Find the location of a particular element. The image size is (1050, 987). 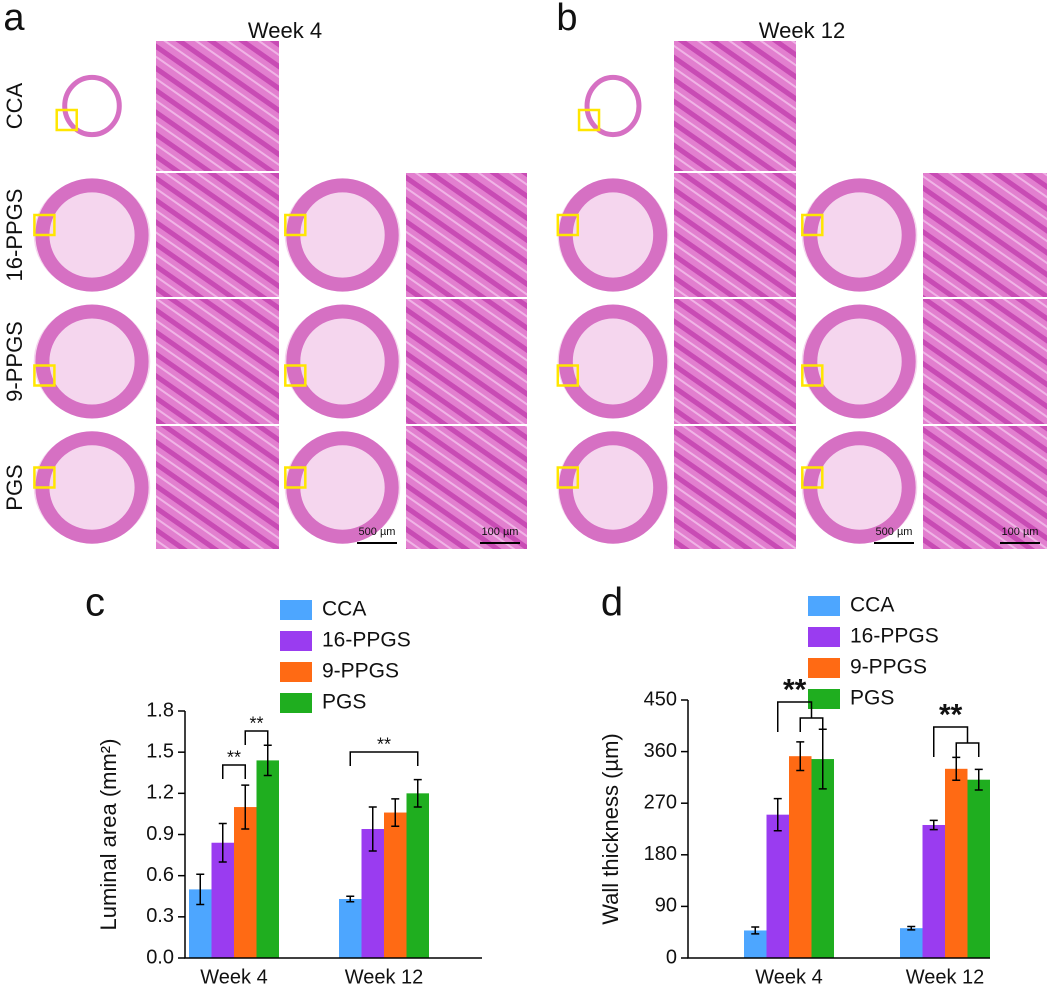

y-axis-title: Luminal area (mm²) is located at coordinates (108, 835).